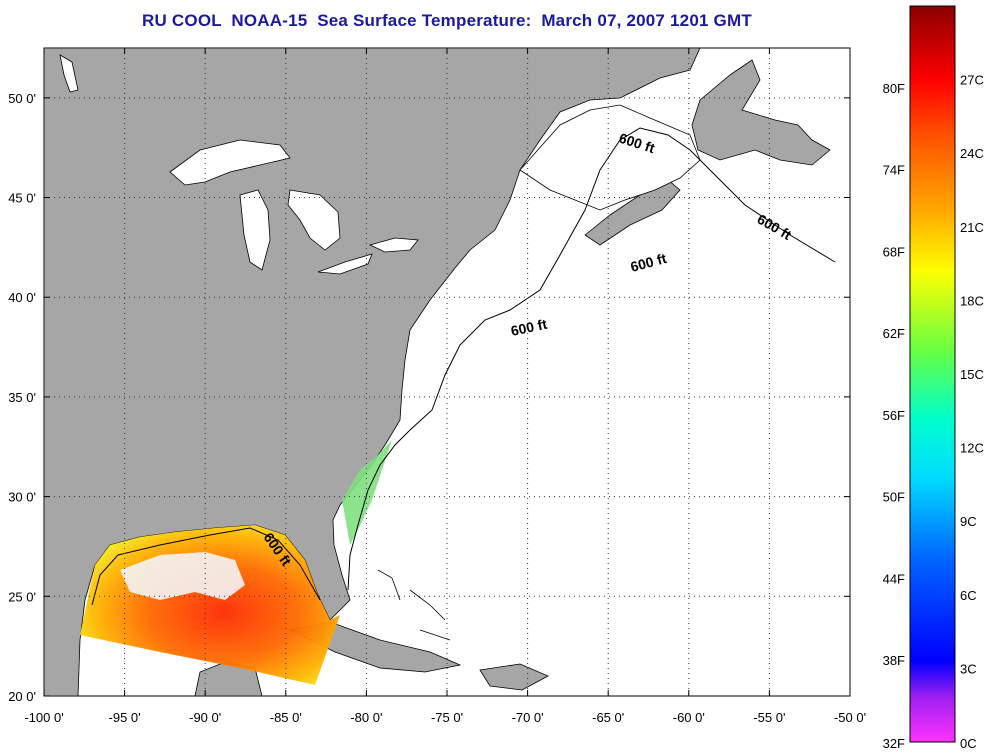  I want to click on colorbar-f-label: 44F, so click(894, 578).